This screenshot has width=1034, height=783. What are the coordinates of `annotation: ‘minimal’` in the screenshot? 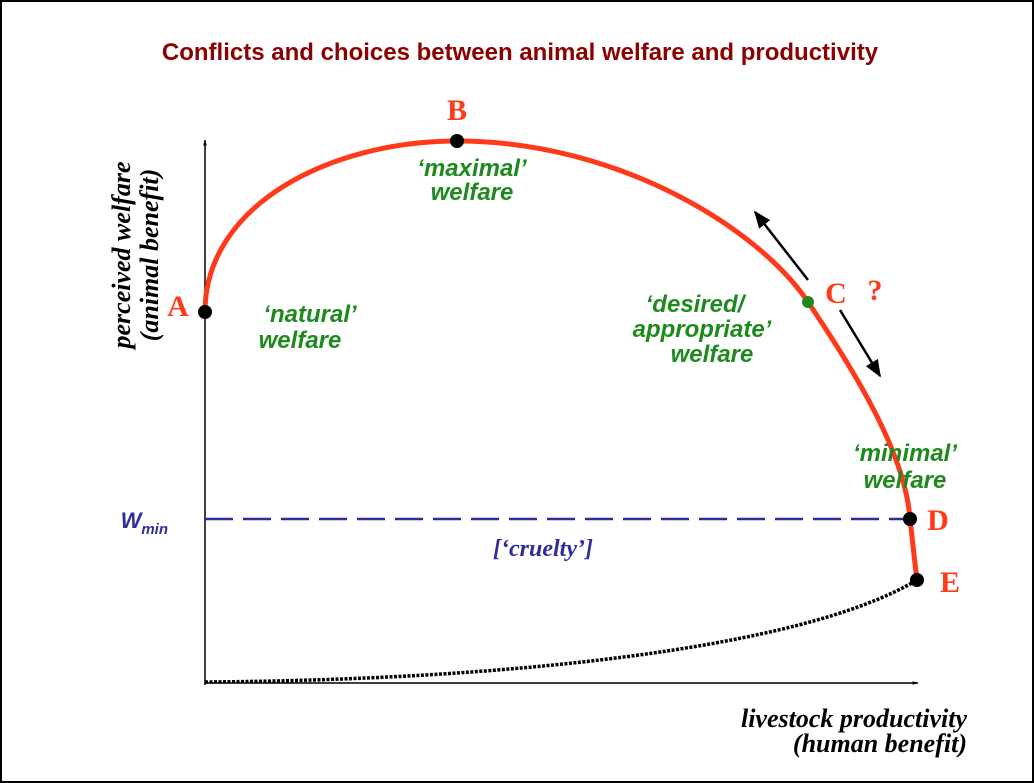 It's located at (905, 453).